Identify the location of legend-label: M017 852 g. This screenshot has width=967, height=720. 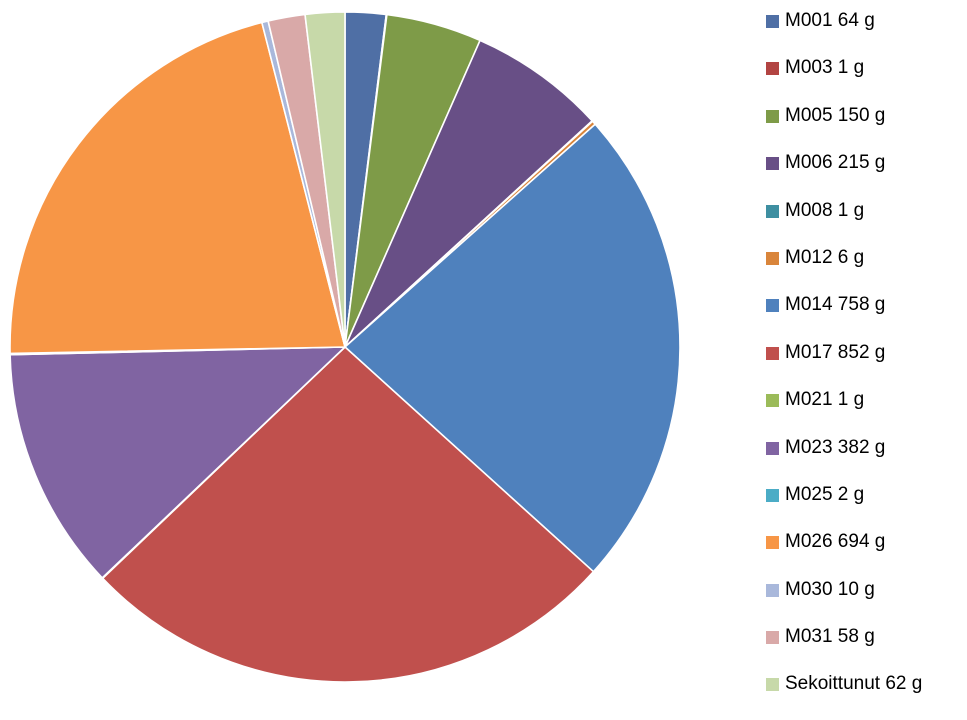
(835, 352).